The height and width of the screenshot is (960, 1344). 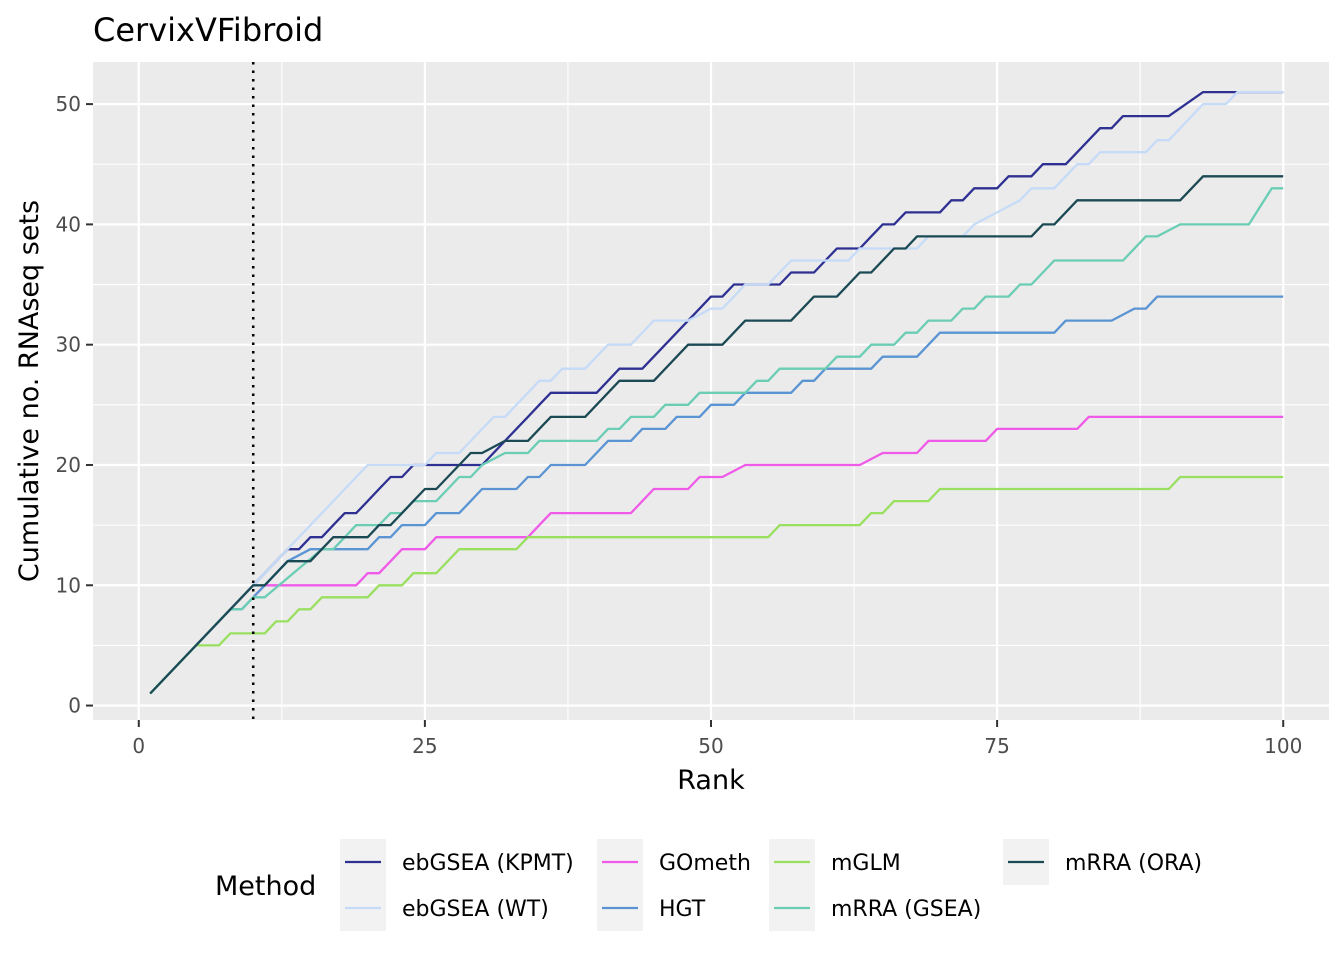 I want to click on x-axis: 0 25 50 75 100, so click(x=717, y=739).